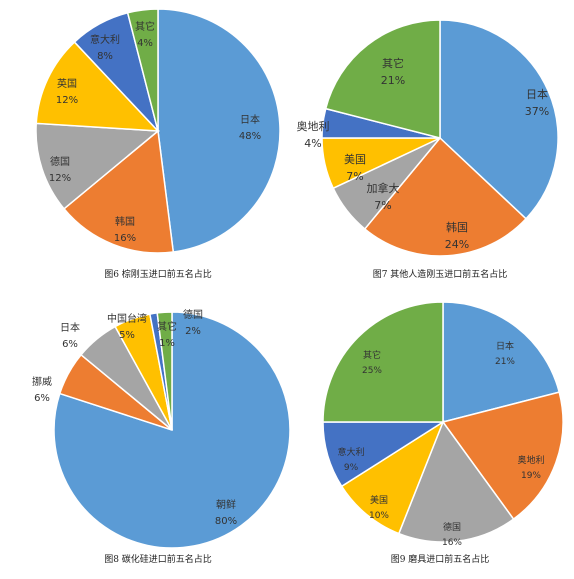  What do you see at coordinates (531, 476) in the screenshot?
I see `slice-percent-label: 19%` at bounding box center [531, 476].